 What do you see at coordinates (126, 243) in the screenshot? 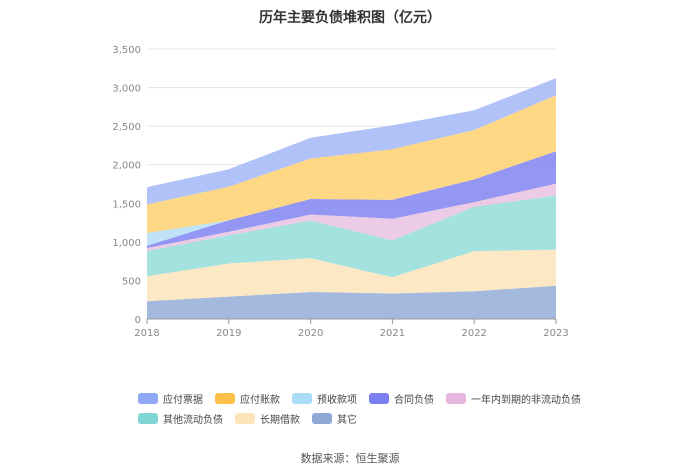
I see `y-tick-label: 1,000` at bounding box center [126, 243].